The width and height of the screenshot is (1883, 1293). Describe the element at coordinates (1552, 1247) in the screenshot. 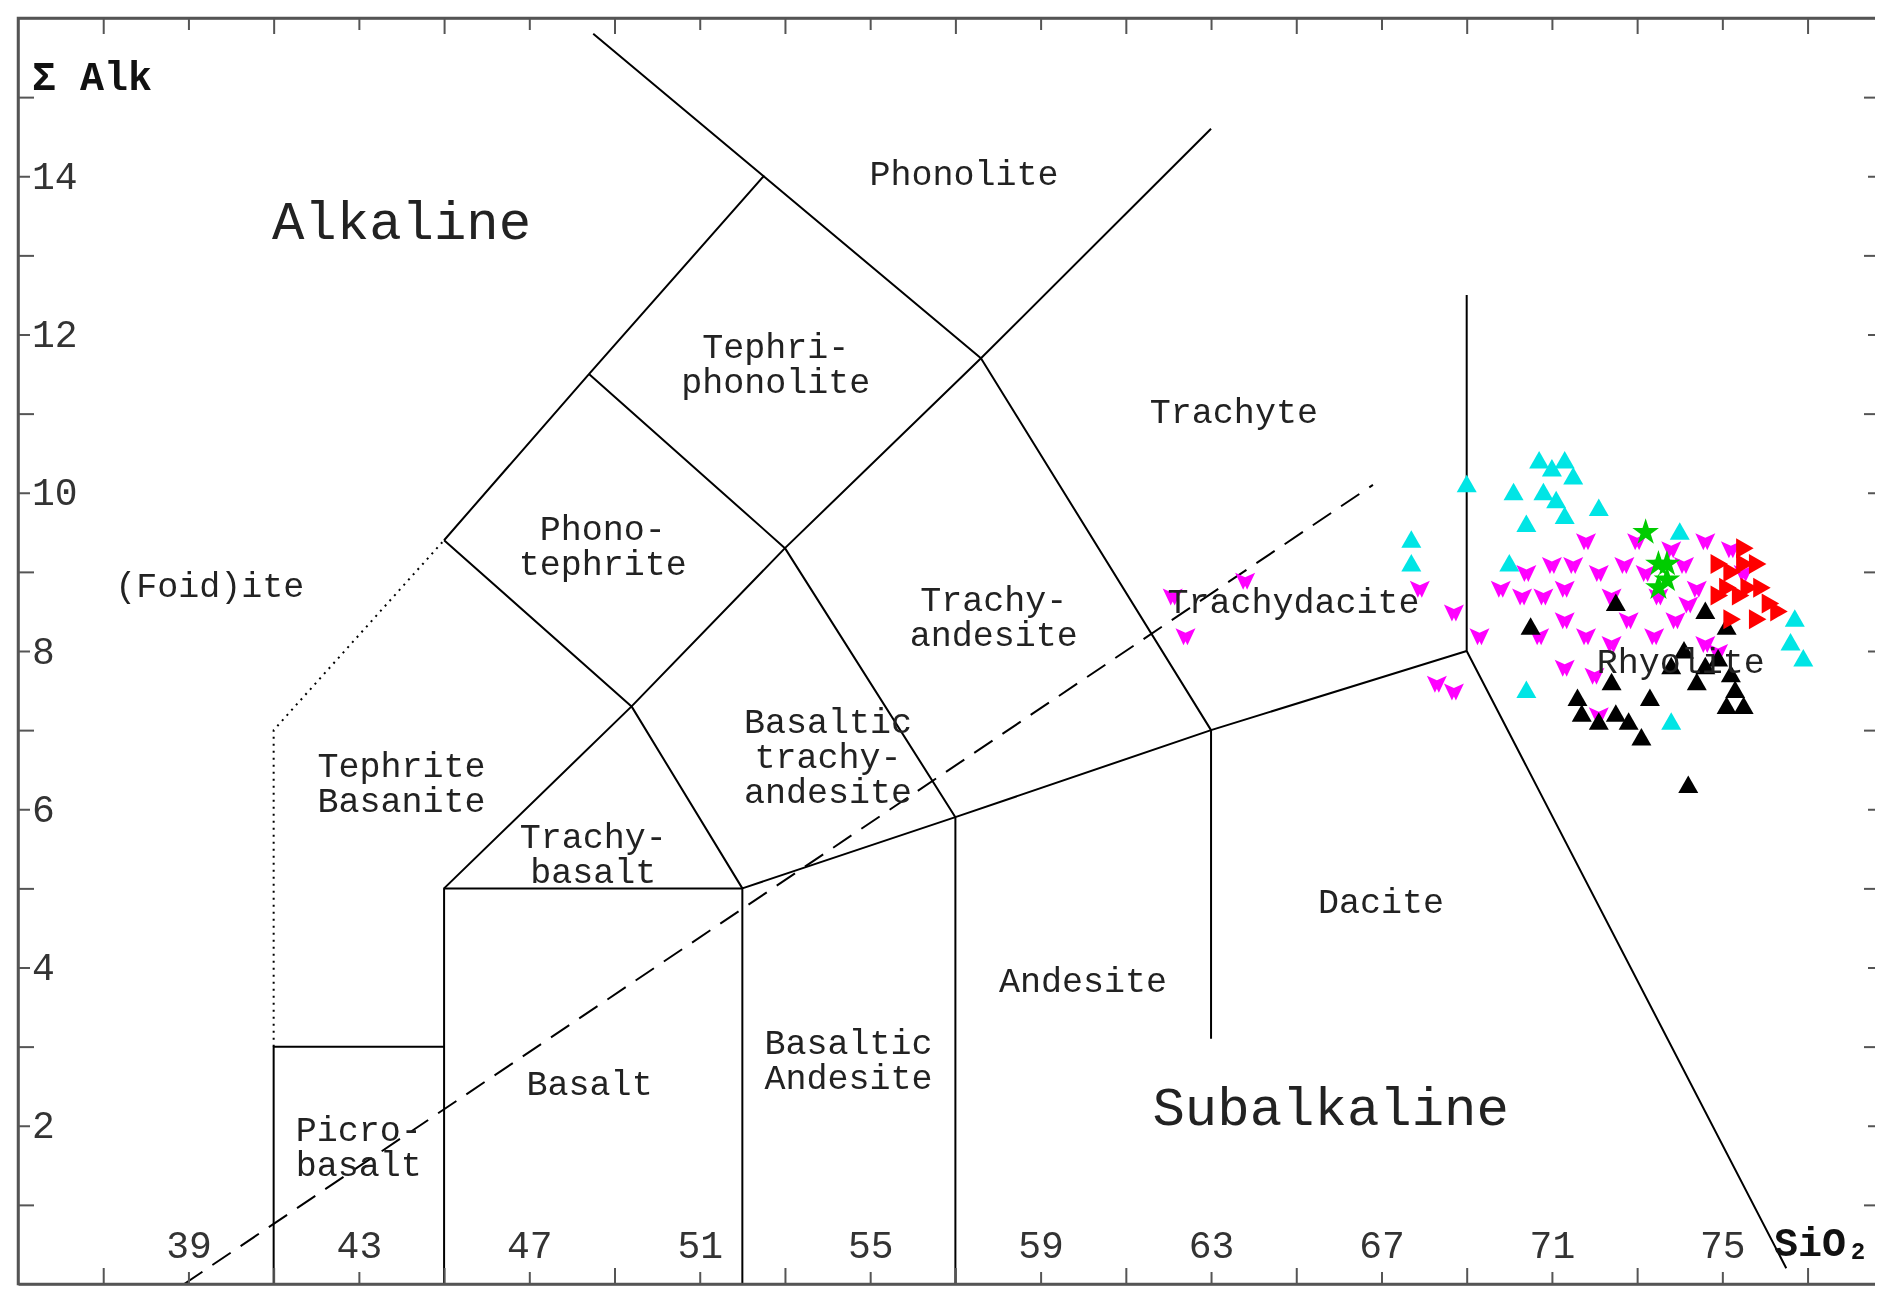

I see `x-tick-label: 71` at that location.